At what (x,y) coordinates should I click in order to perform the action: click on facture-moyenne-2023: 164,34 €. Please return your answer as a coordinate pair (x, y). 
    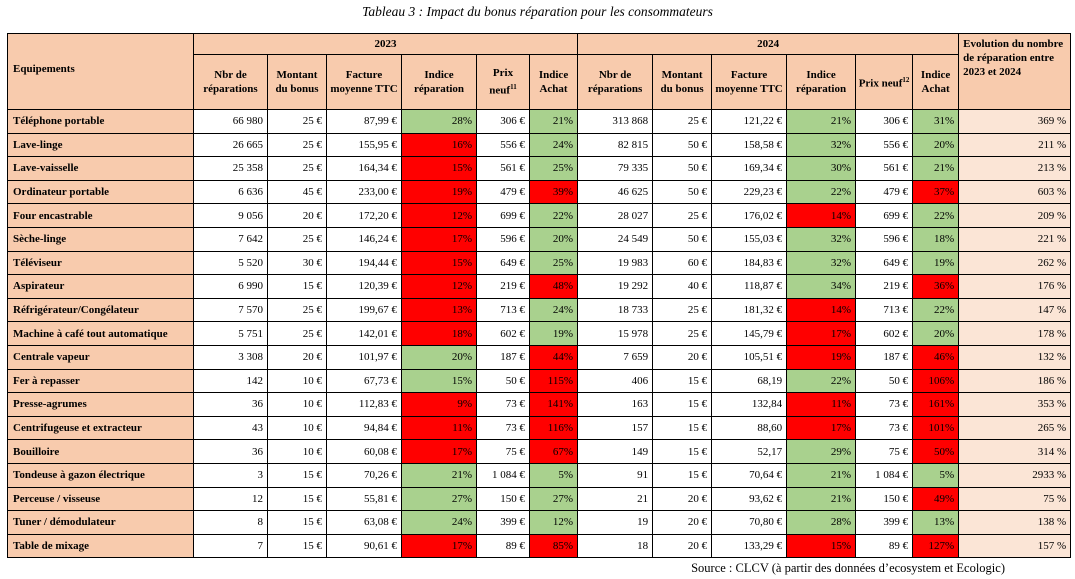
    Looking at the image, I should click on (364, 168).